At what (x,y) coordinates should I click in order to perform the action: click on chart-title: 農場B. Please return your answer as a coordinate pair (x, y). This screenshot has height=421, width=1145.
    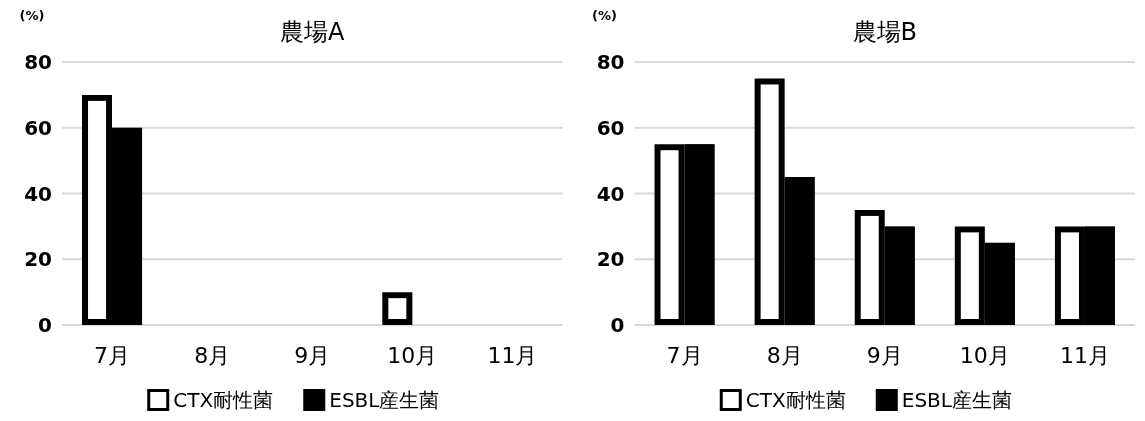
    Looking at the image, I should click on (884, 32).